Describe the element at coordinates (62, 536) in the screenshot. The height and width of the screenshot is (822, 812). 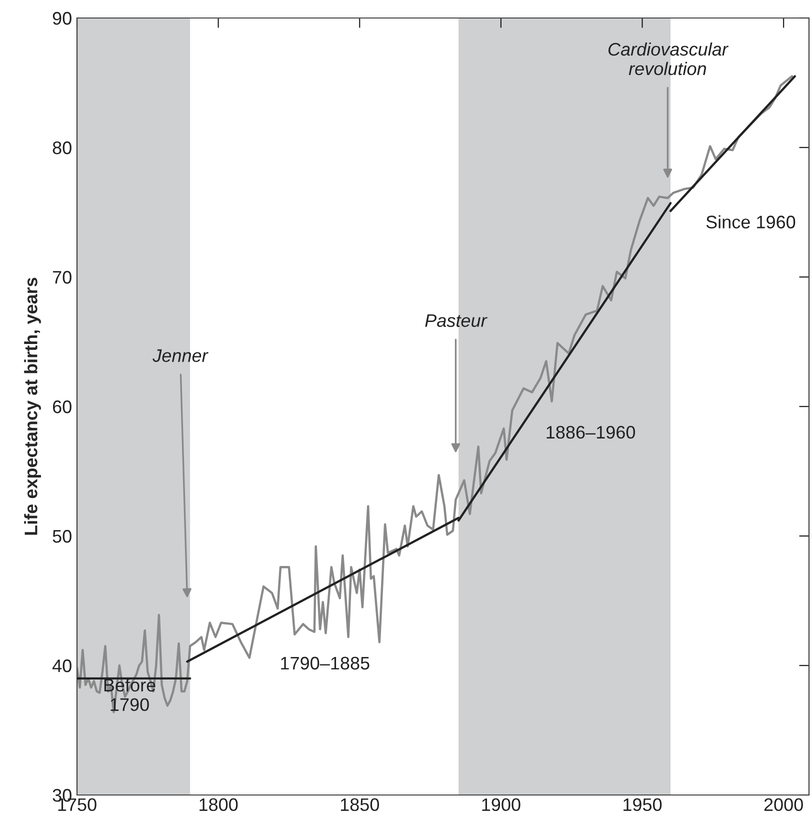
I see `y-tick-label: 50` at that location.